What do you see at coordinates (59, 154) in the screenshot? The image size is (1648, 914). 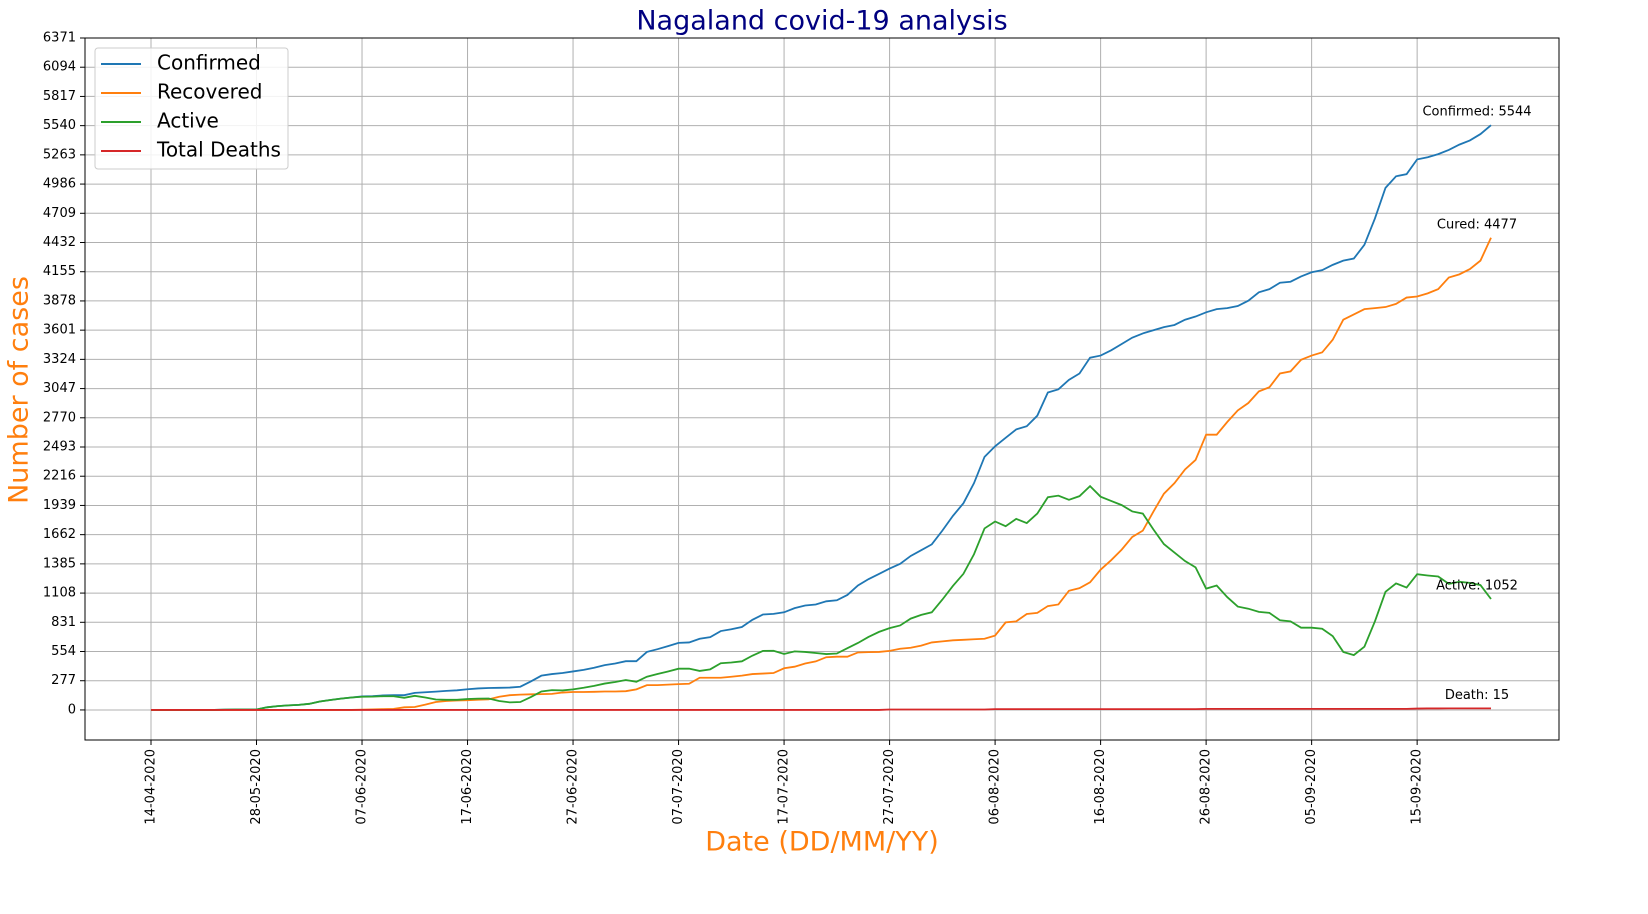 I see `y-tick-label: 5263` at bounding box center [59, 154].